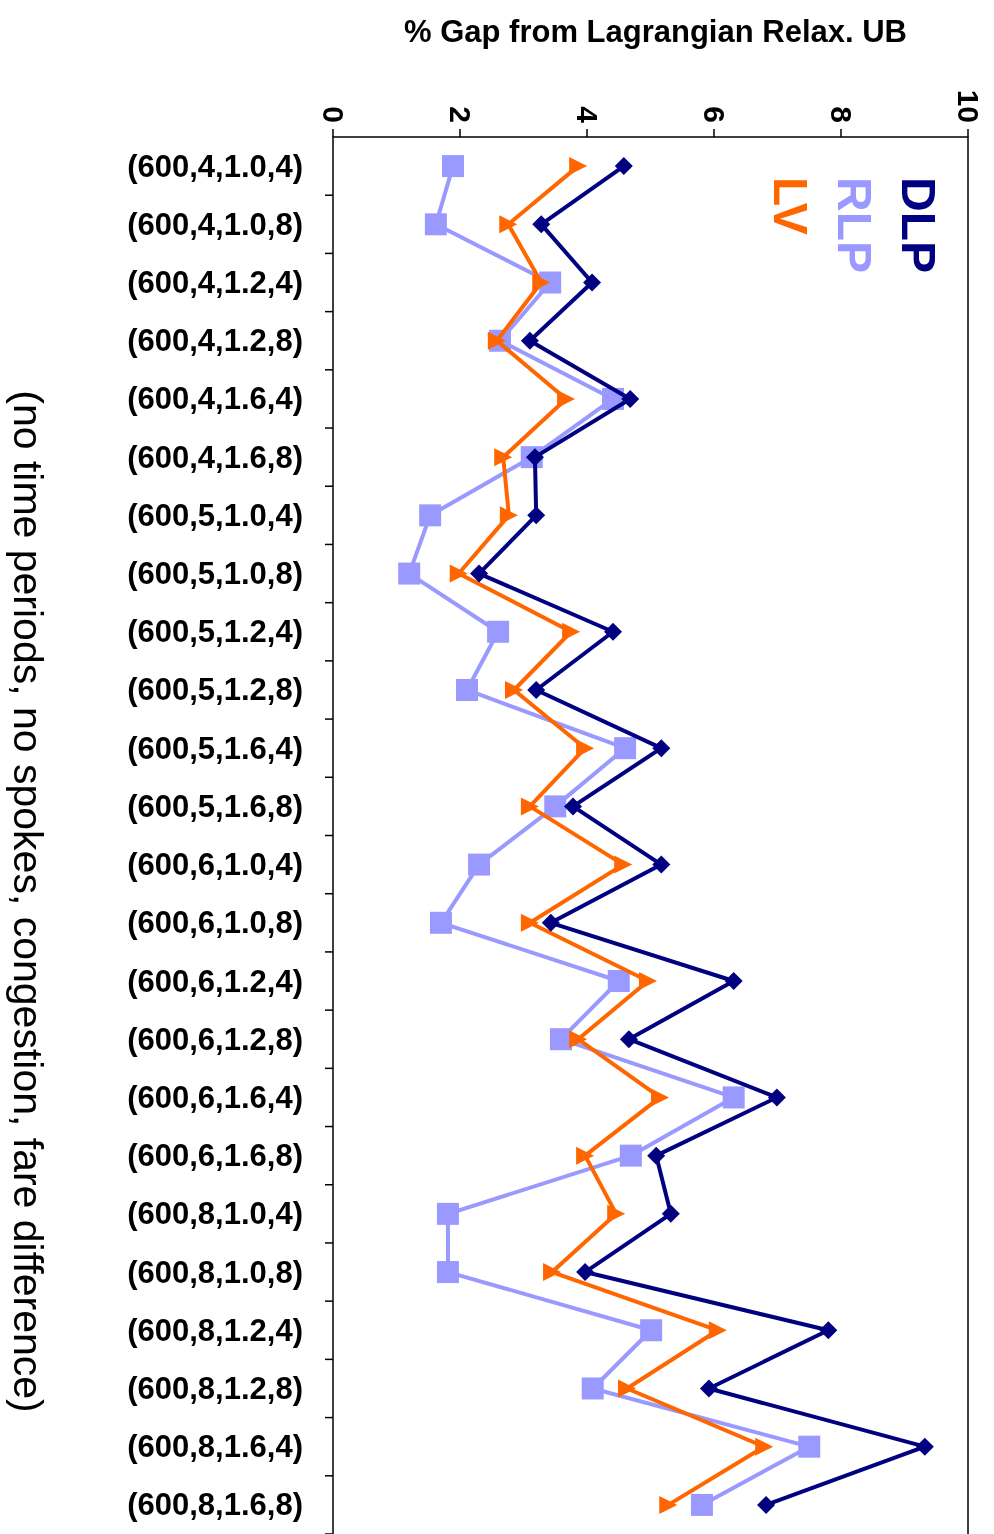  What do you see at coordinates (215, 1388) in the screenshot?
I see `y-tick-label: (600,8,1.2,8)` at bounding box center [215, 1388].